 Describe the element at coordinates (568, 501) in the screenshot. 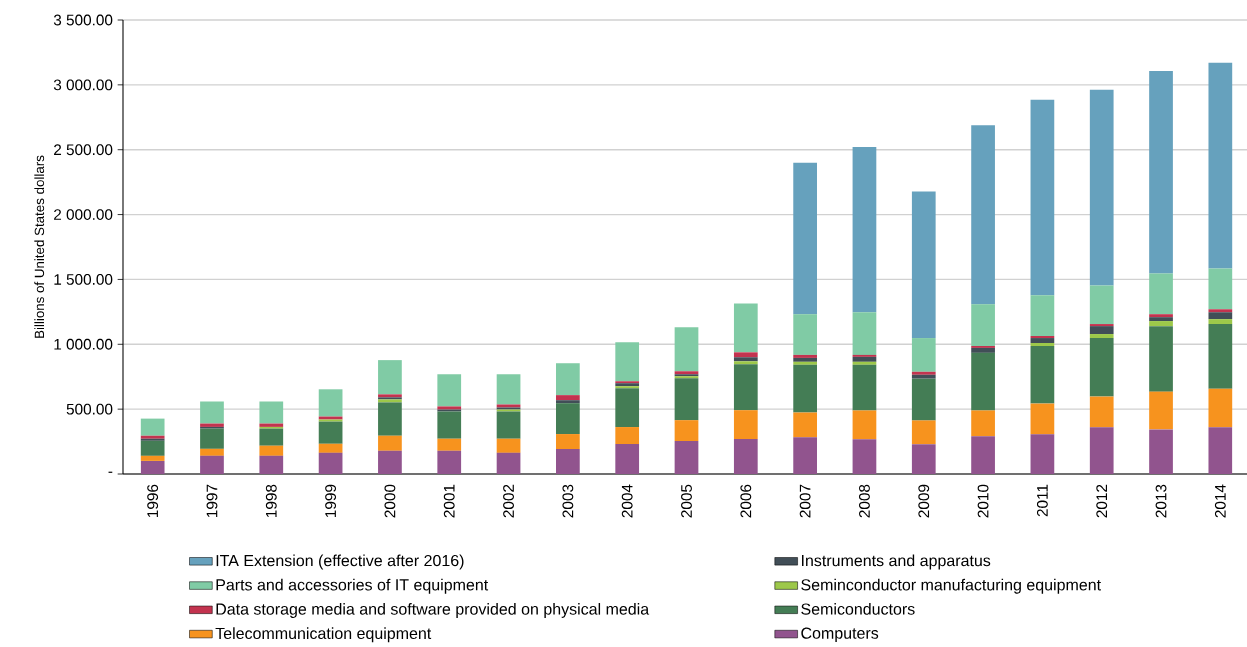

I see `x-tick-label: 2003` at that location.